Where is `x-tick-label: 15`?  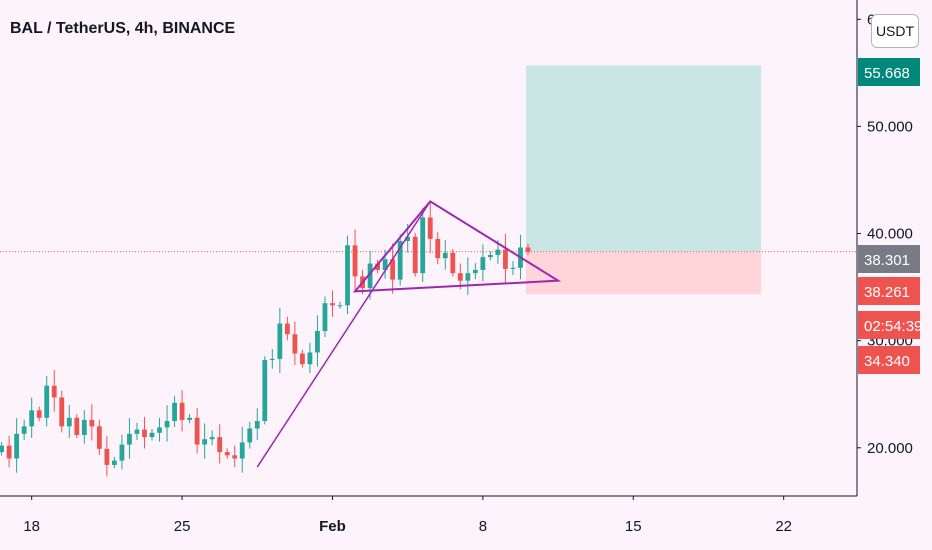
x-tick-label: 15 is located at coordinates (633, 526).